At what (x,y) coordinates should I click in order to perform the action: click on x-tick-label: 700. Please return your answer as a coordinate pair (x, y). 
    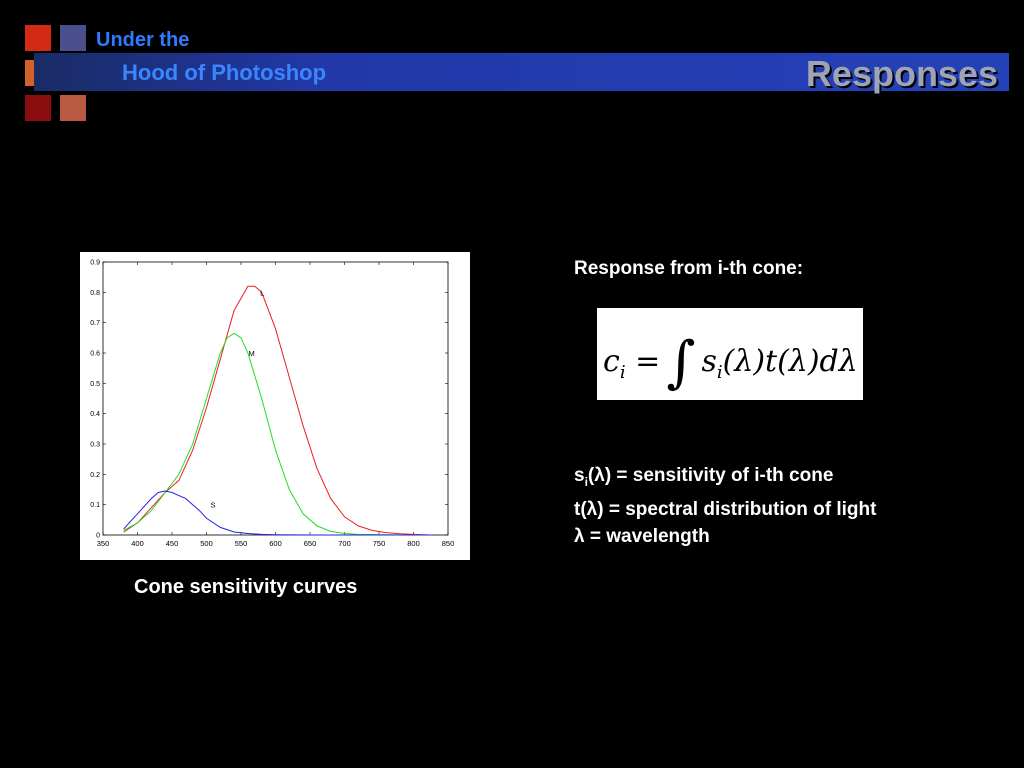
    Looking at the image, I should click on (344, 543).